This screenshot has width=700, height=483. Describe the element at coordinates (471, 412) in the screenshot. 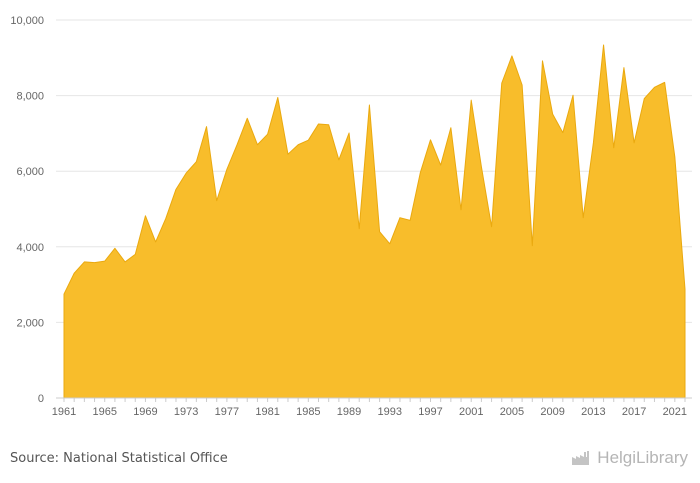

I see `x-tick-label: 2001` at that location.